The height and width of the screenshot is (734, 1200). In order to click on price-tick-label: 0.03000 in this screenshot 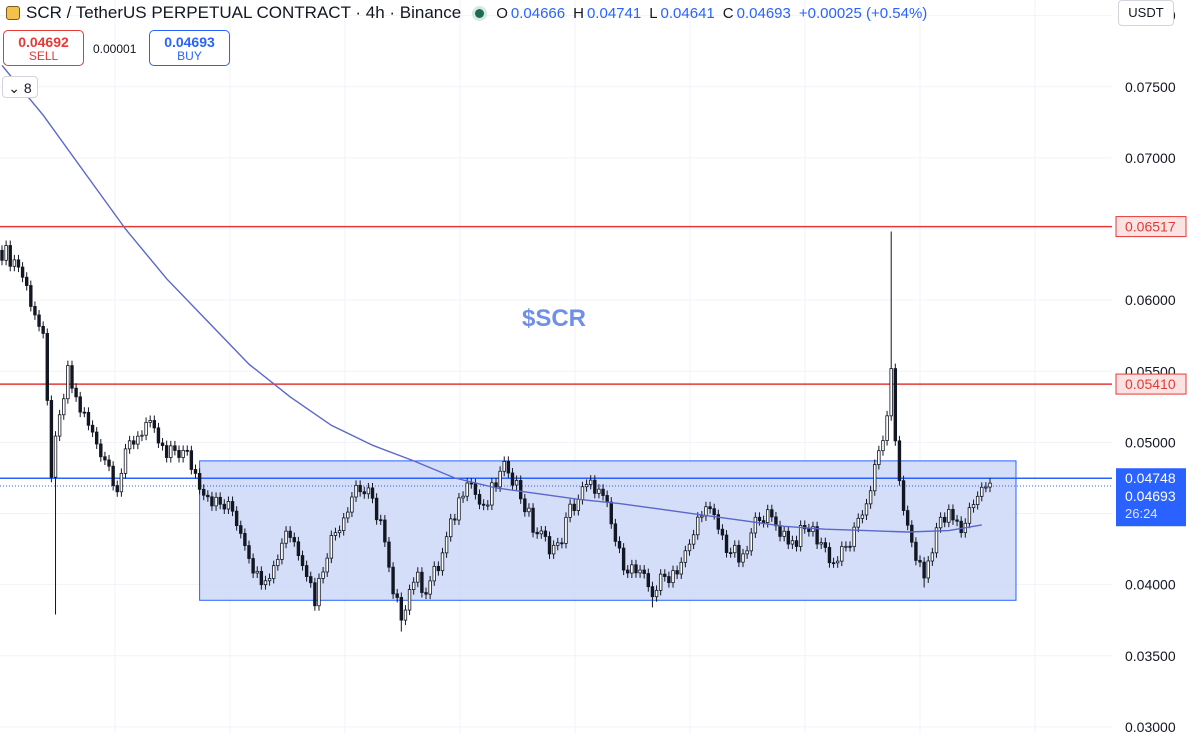, I will do `click(1150, 726)`.